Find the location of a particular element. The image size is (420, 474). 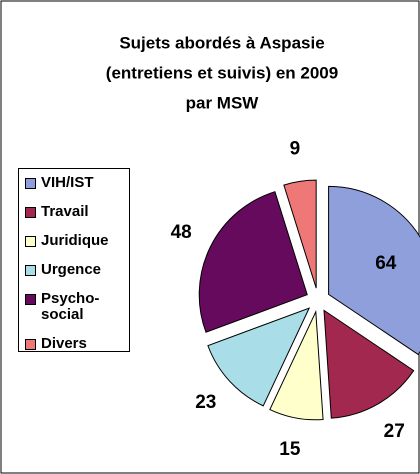

legend-label: Juridique is located at coordinates (75, 240).